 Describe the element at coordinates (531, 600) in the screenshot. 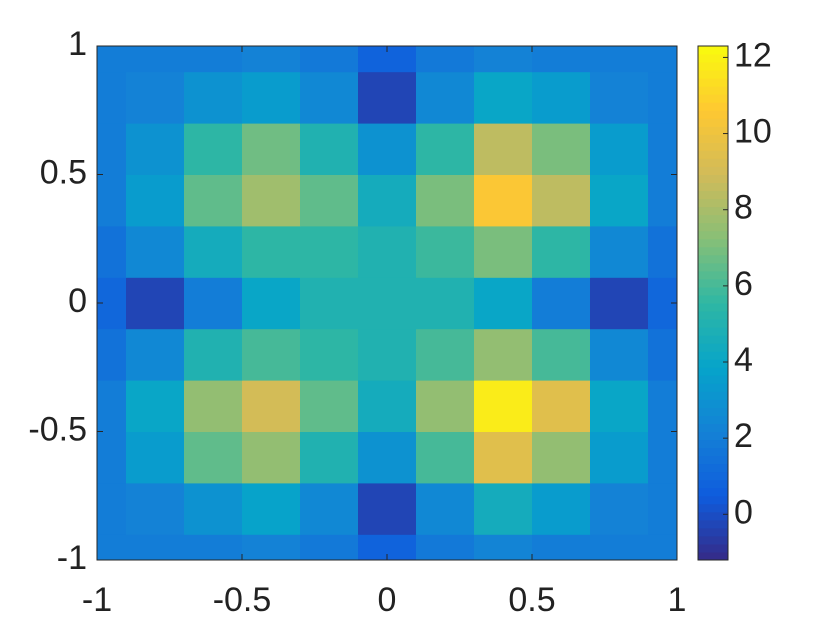

I see `x-tick-label: 0.5` at that location.